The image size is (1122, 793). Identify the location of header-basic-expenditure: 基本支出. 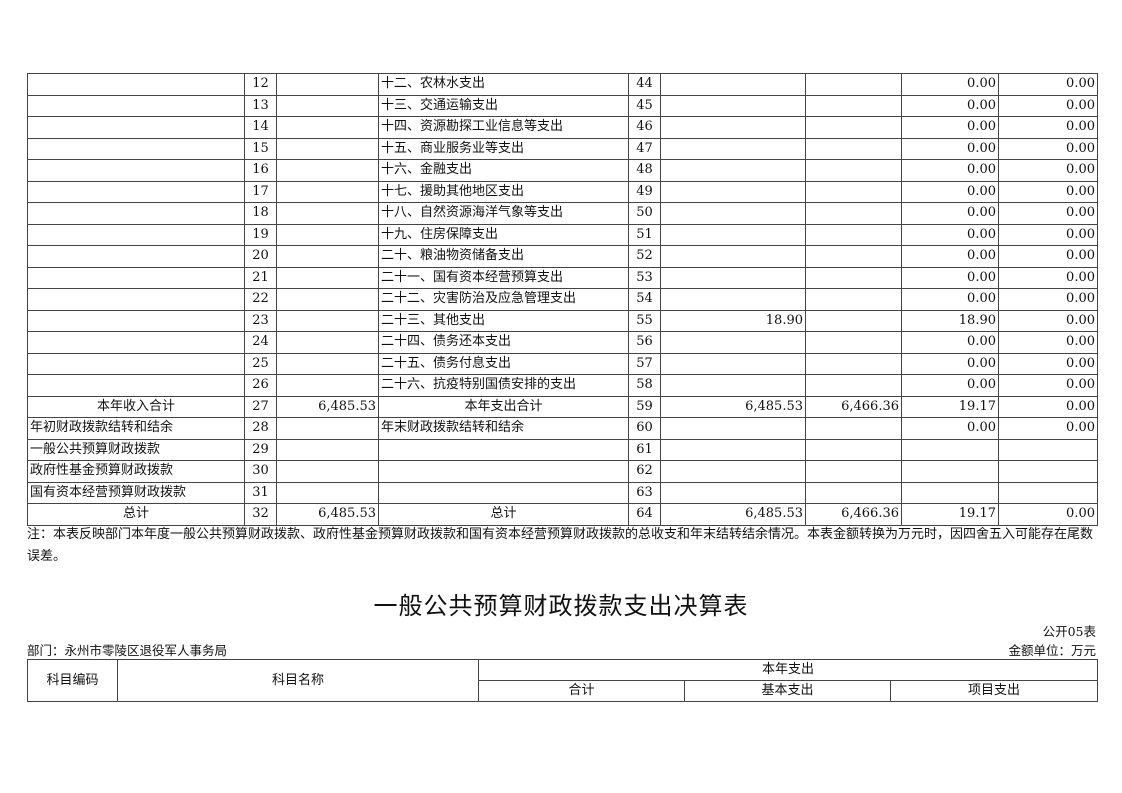
(787, 691).